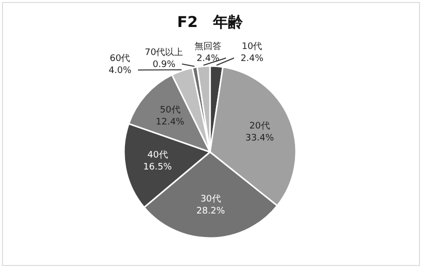 The height and width of the screenshot is (267, 421). I want to click on slice-label: 40代, so click(157, 155).